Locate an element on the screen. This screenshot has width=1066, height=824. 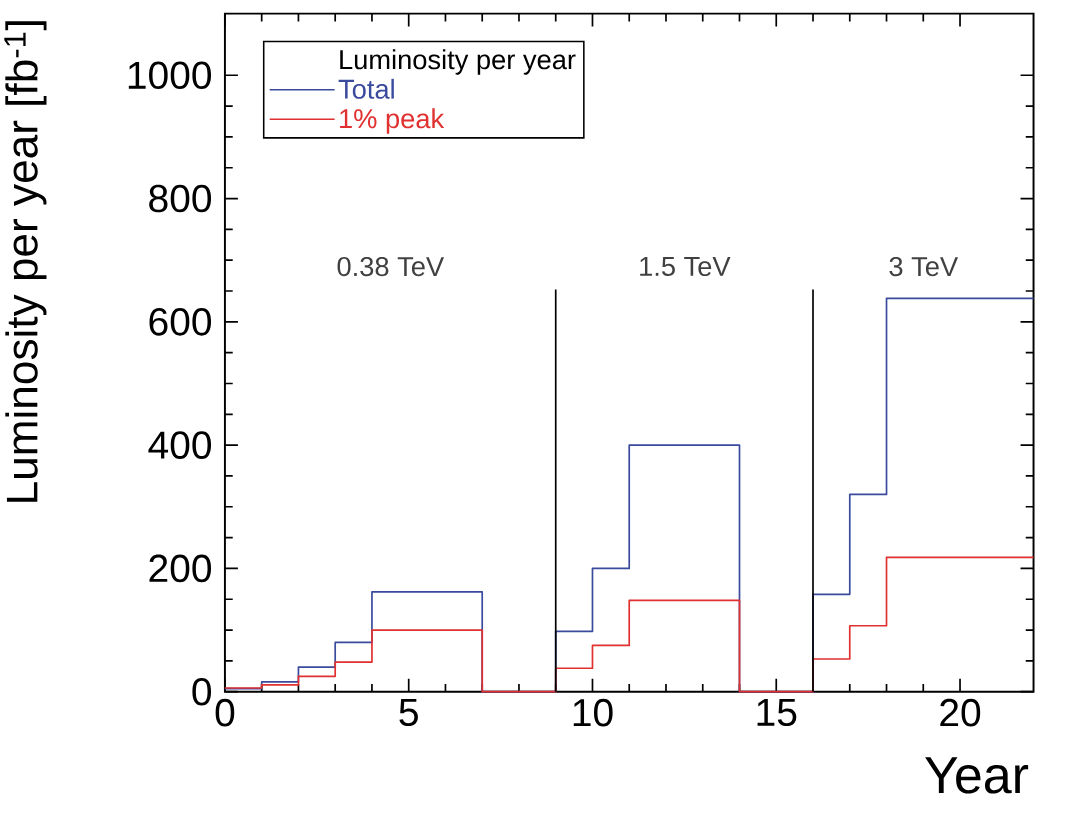
annotation: 3 TeV is located at coordinates (924, 266).